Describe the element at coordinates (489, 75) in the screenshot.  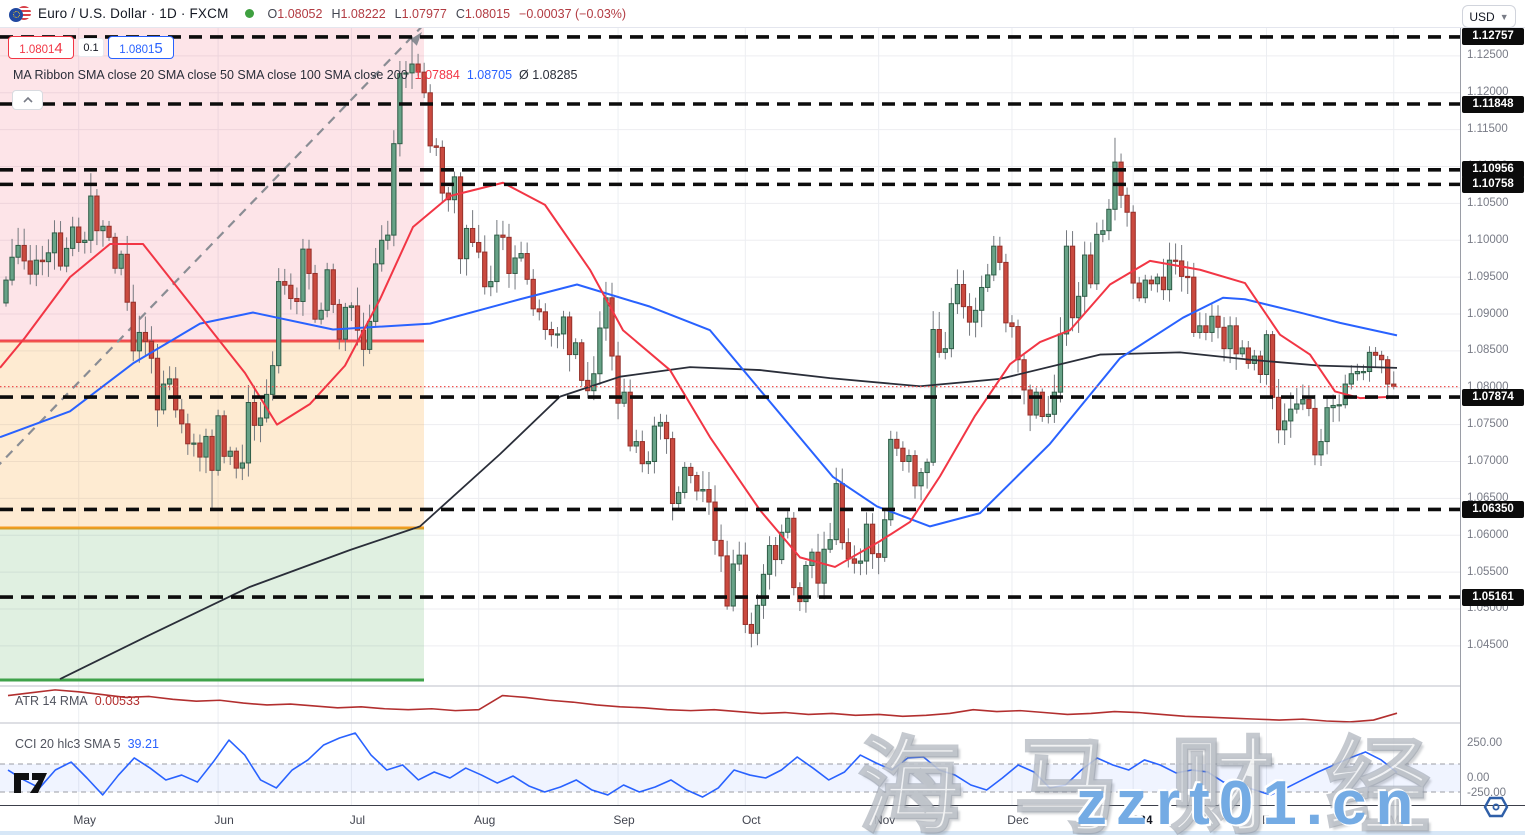
I see `ma-ribbon-value-2: 1.08705` at that location.